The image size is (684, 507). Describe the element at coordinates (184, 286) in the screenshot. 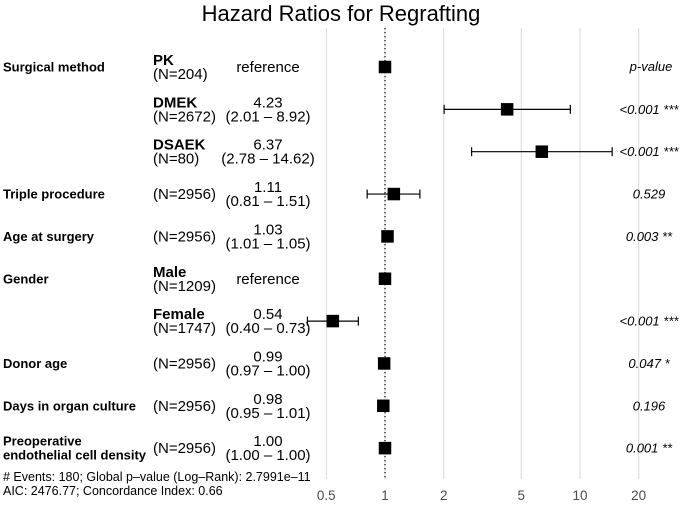

I see `row-n-label: (N=1209)` at that location.